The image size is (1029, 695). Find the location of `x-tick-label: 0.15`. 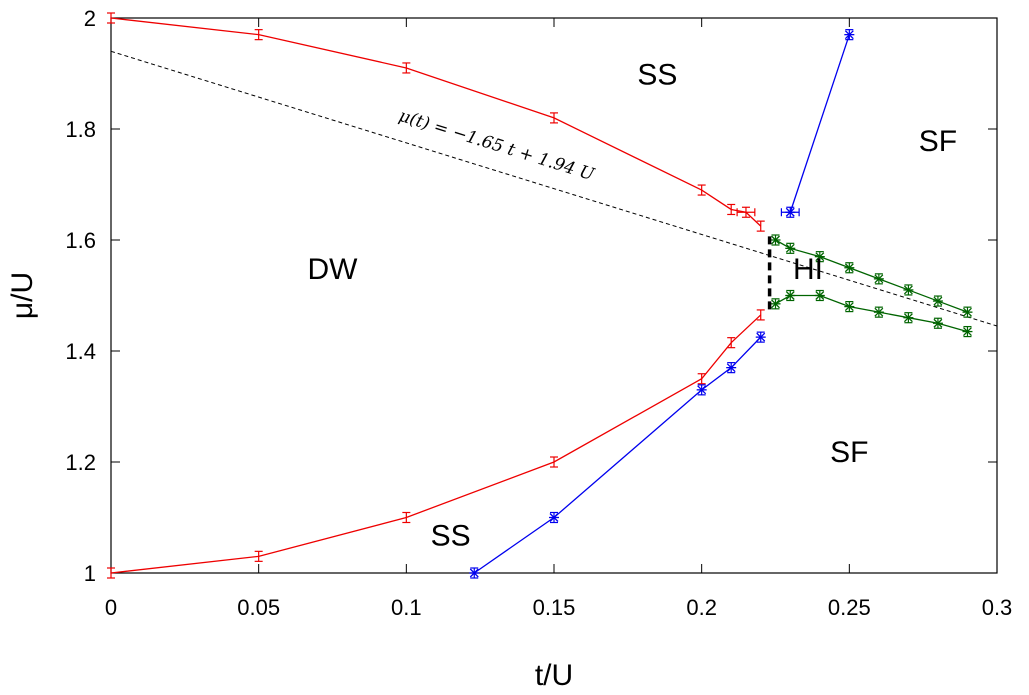

x-tick-label: 0.15 is located at coordinates (554, 607).